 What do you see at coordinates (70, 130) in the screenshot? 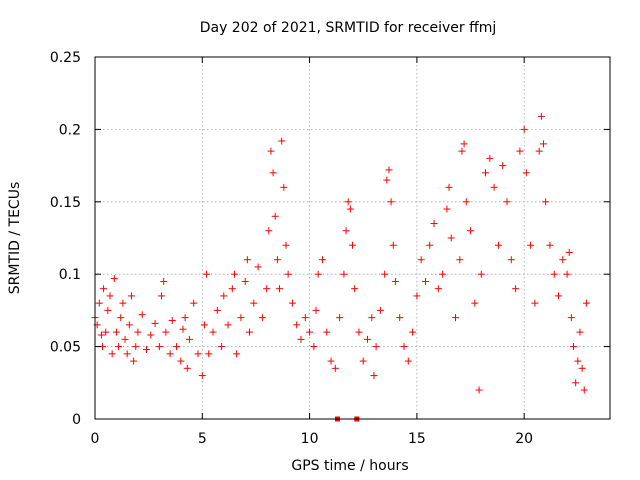
I see `y-tick-label: 0.2` at bounding box center [70, 130].